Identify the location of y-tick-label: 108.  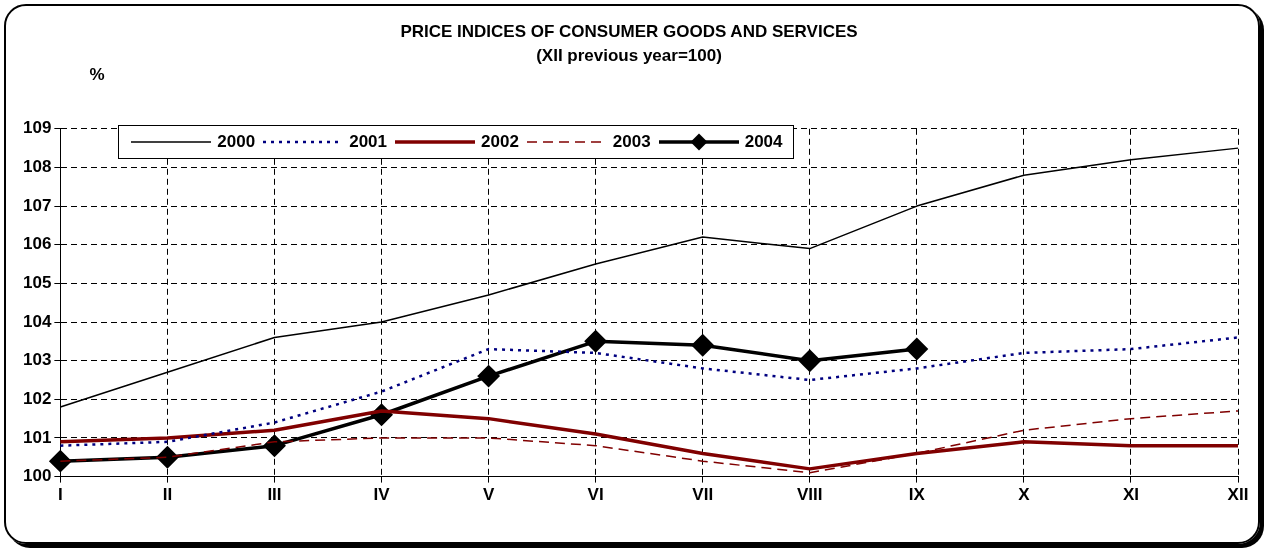
(37, 167).